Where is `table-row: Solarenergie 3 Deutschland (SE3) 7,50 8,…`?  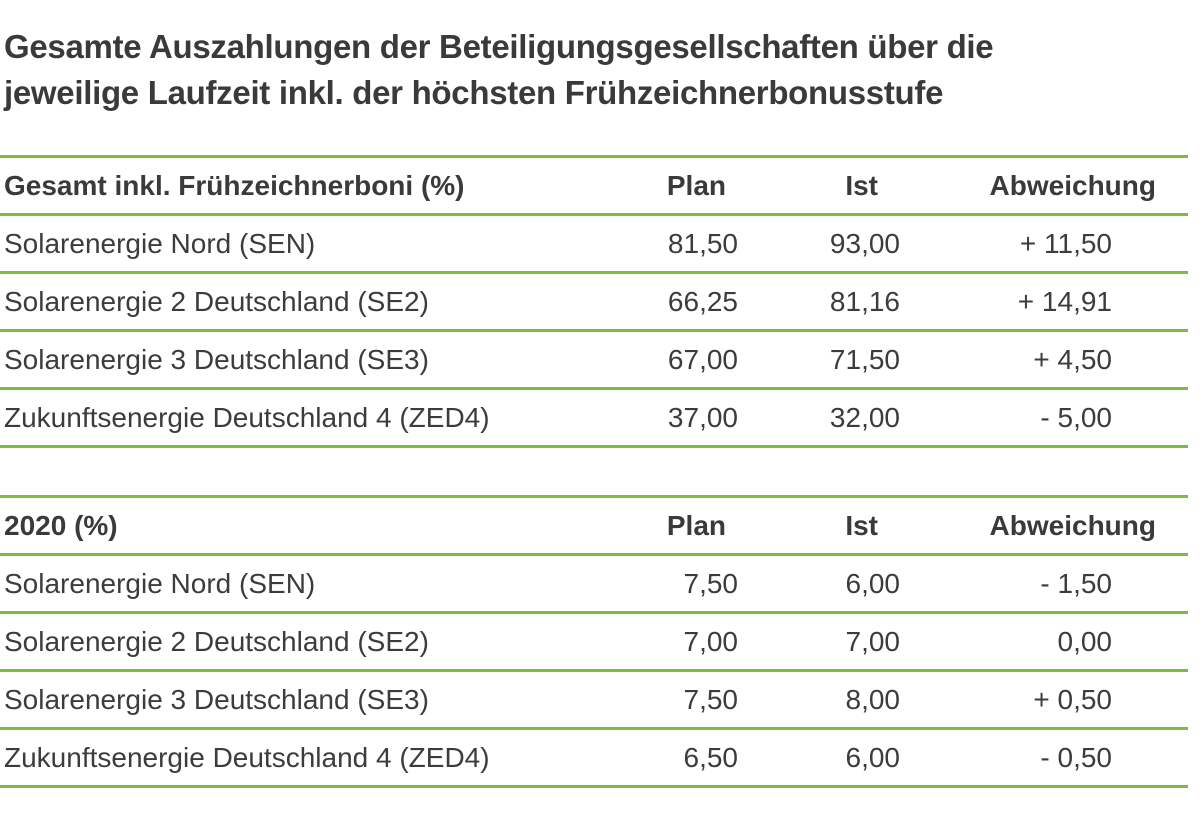 table-row: Solarenergie 3 Deutschland (SE3) 7,50 8,… is located at coordinates (594, 698).